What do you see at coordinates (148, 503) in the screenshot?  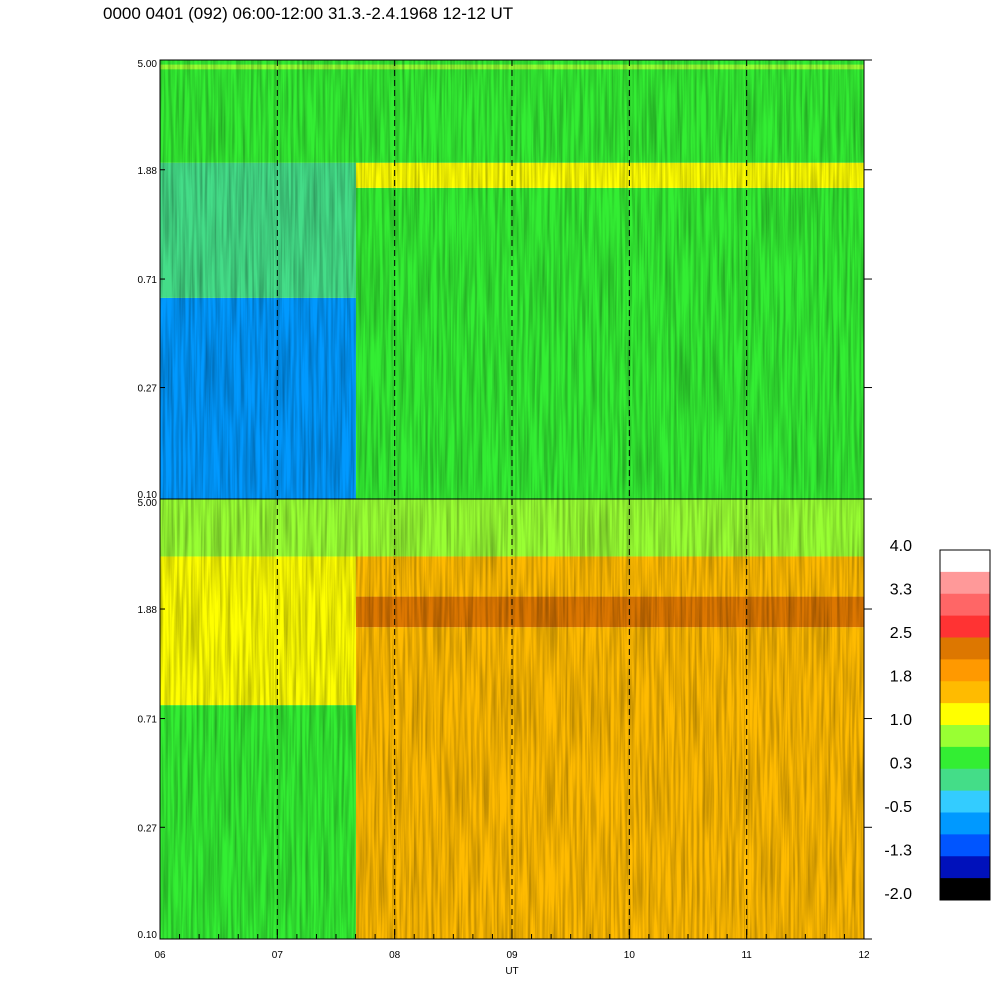 I see `bottom-ytick-label-4: 5.00` at bounding box center [148, 503].